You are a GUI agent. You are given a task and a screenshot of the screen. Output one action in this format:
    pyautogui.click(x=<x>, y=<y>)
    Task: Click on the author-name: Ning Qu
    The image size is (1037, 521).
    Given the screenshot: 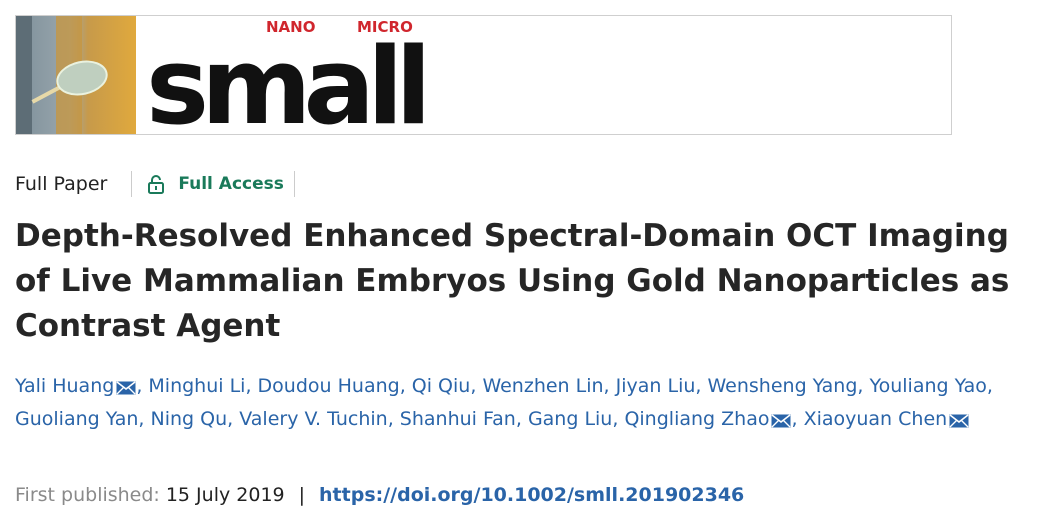 What is the action you would take?
    pyautogui.click(x=189, y=419)
    